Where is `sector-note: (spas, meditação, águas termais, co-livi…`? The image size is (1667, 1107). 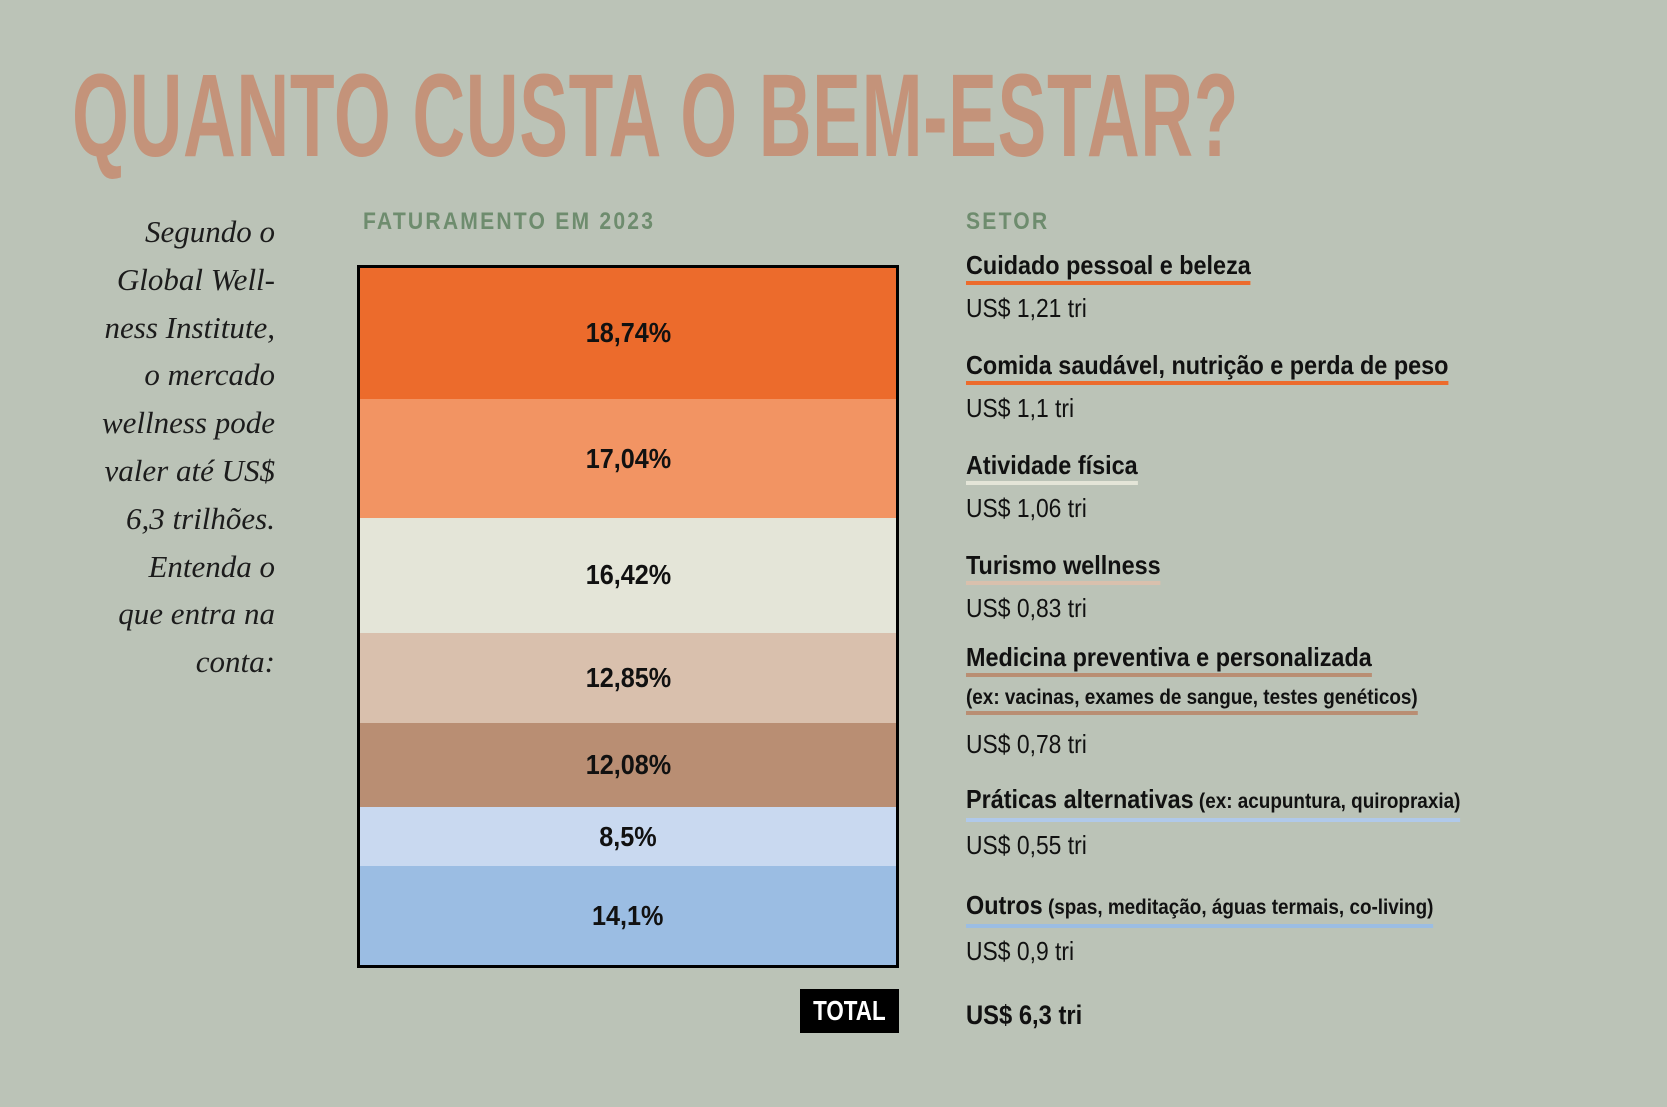 sector-note: (spas, meditação, águas termais, co-livi… is located at coordinates (1238, 907).